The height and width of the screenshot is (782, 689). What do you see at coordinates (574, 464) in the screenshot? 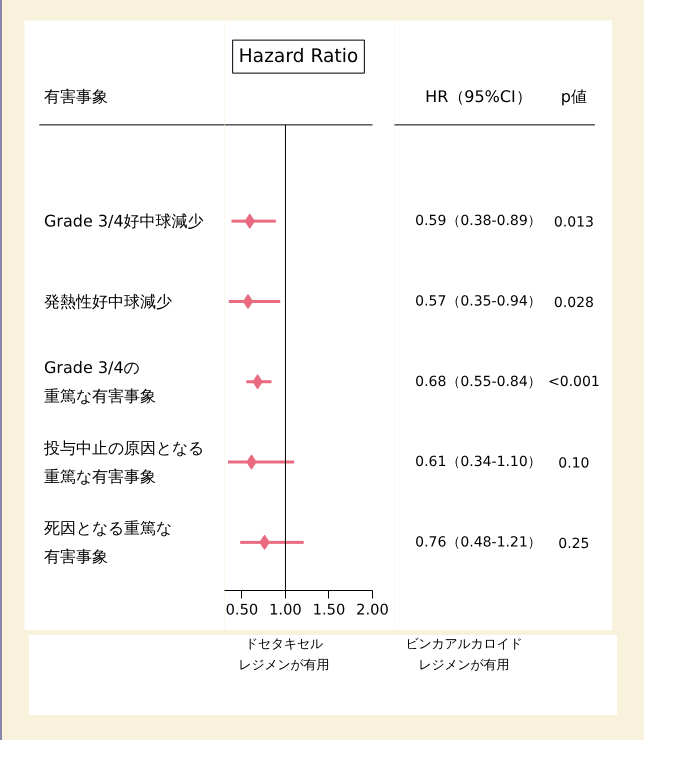
I see `text: 0.10` at bounding box center [574, 464].